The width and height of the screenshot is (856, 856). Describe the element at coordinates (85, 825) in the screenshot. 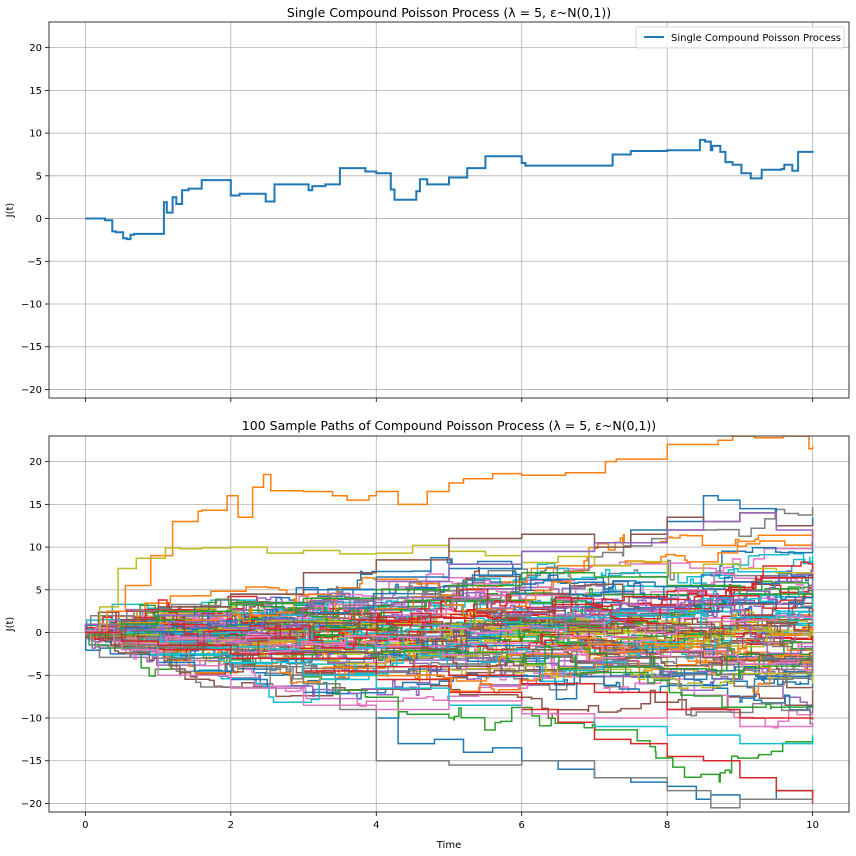

I see `x-tick-label: 0` at that location.